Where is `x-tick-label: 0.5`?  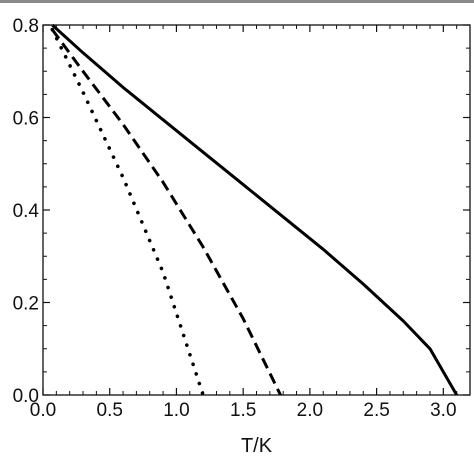
x-tick-label: 0.5 is located at coordinates (110, 410).